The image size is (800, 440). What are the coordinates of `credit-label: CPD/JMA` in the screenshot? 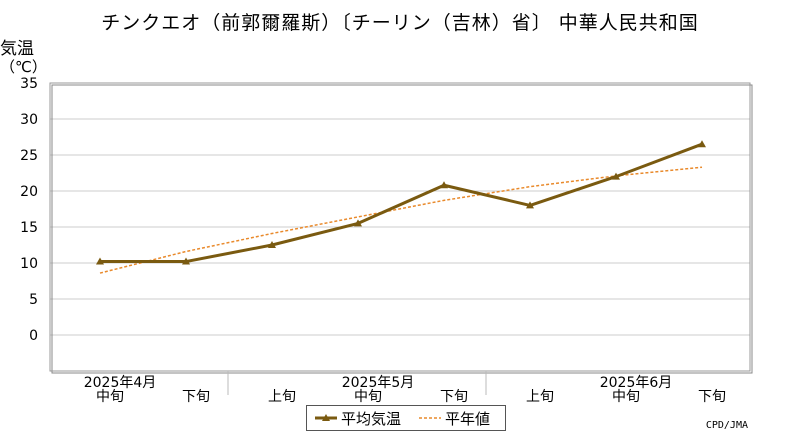 It's located at (726, 425).